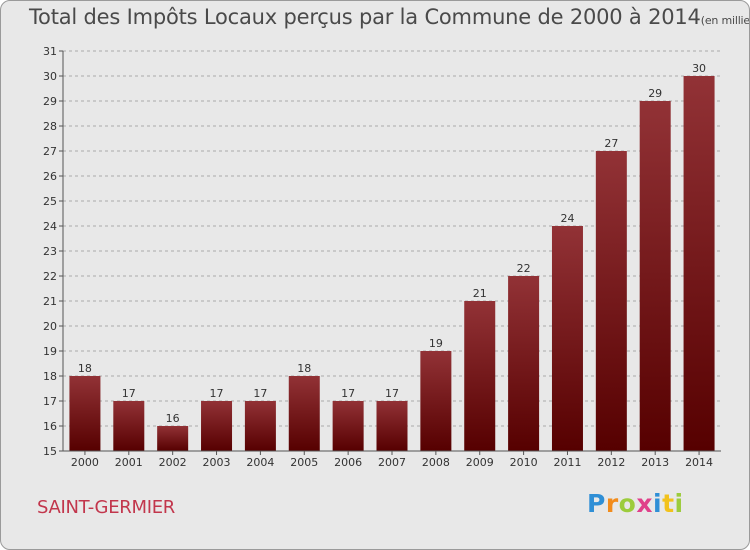 The height and width of the screenshot is (550, 750). What do you see at coordinates (480, 376) in the screenshot?
I see `bar-2009` at bounding box center [480, 376].